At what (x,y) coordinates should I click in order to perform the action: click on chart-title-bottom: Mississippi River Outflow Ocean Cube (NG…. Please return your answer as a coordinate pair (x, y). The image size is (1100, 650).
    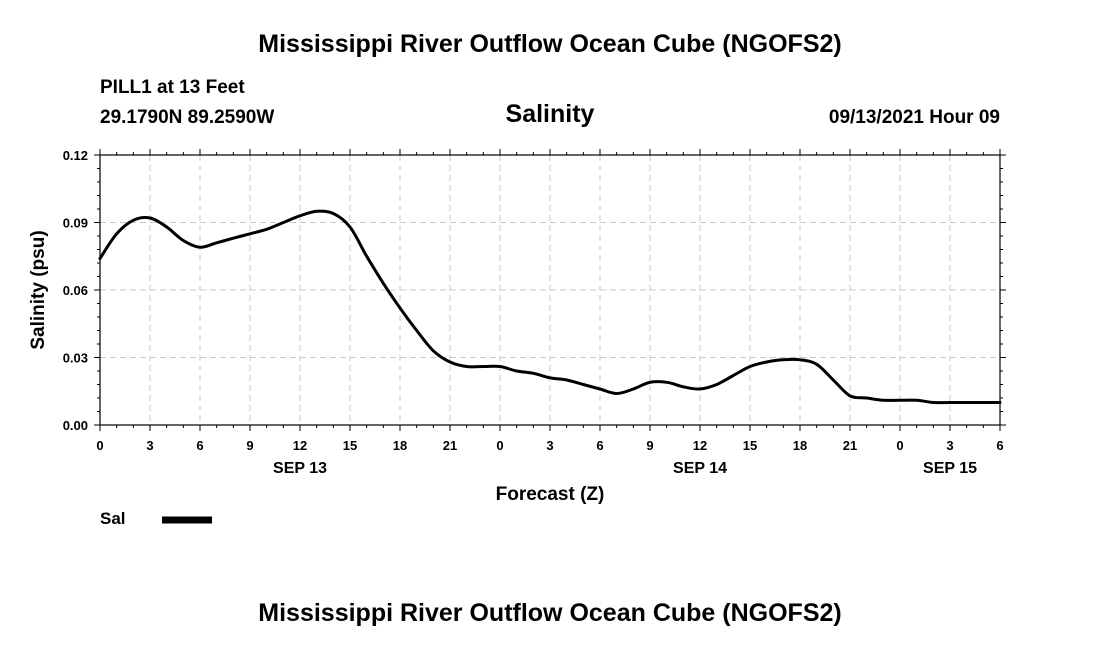
    Looking at the image, I should click on (550, 613).